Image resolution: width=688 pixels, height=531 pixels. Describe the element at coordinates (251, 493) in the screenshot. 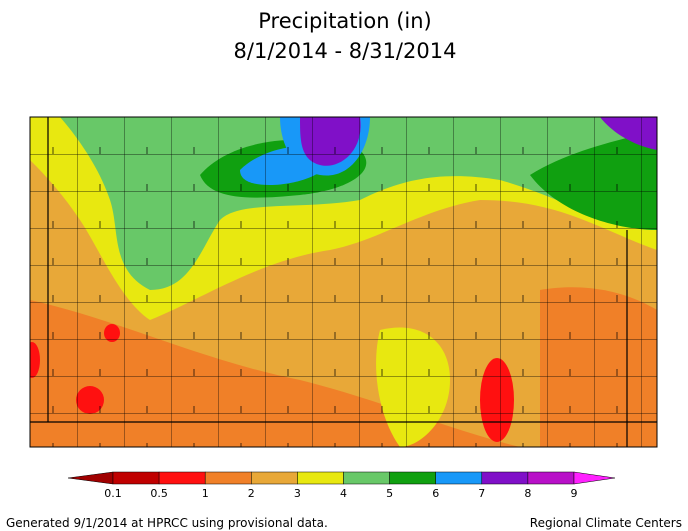

I see `legend-tick-label: 2` at that location.